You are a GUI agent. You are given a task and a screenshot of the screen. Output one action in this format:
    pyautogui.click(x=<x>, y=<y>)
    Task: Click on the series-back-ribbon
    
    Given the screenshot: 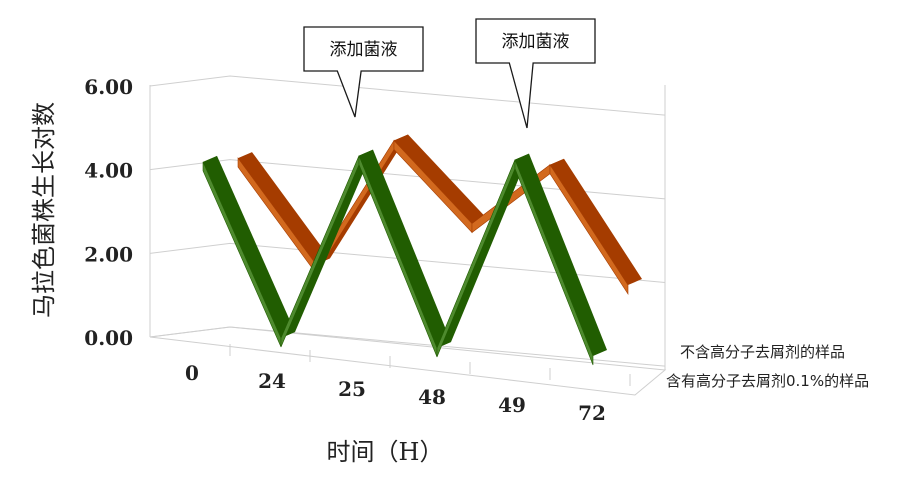 What is the action you would take?
    pyautogui.click(x=439, y=215)
    